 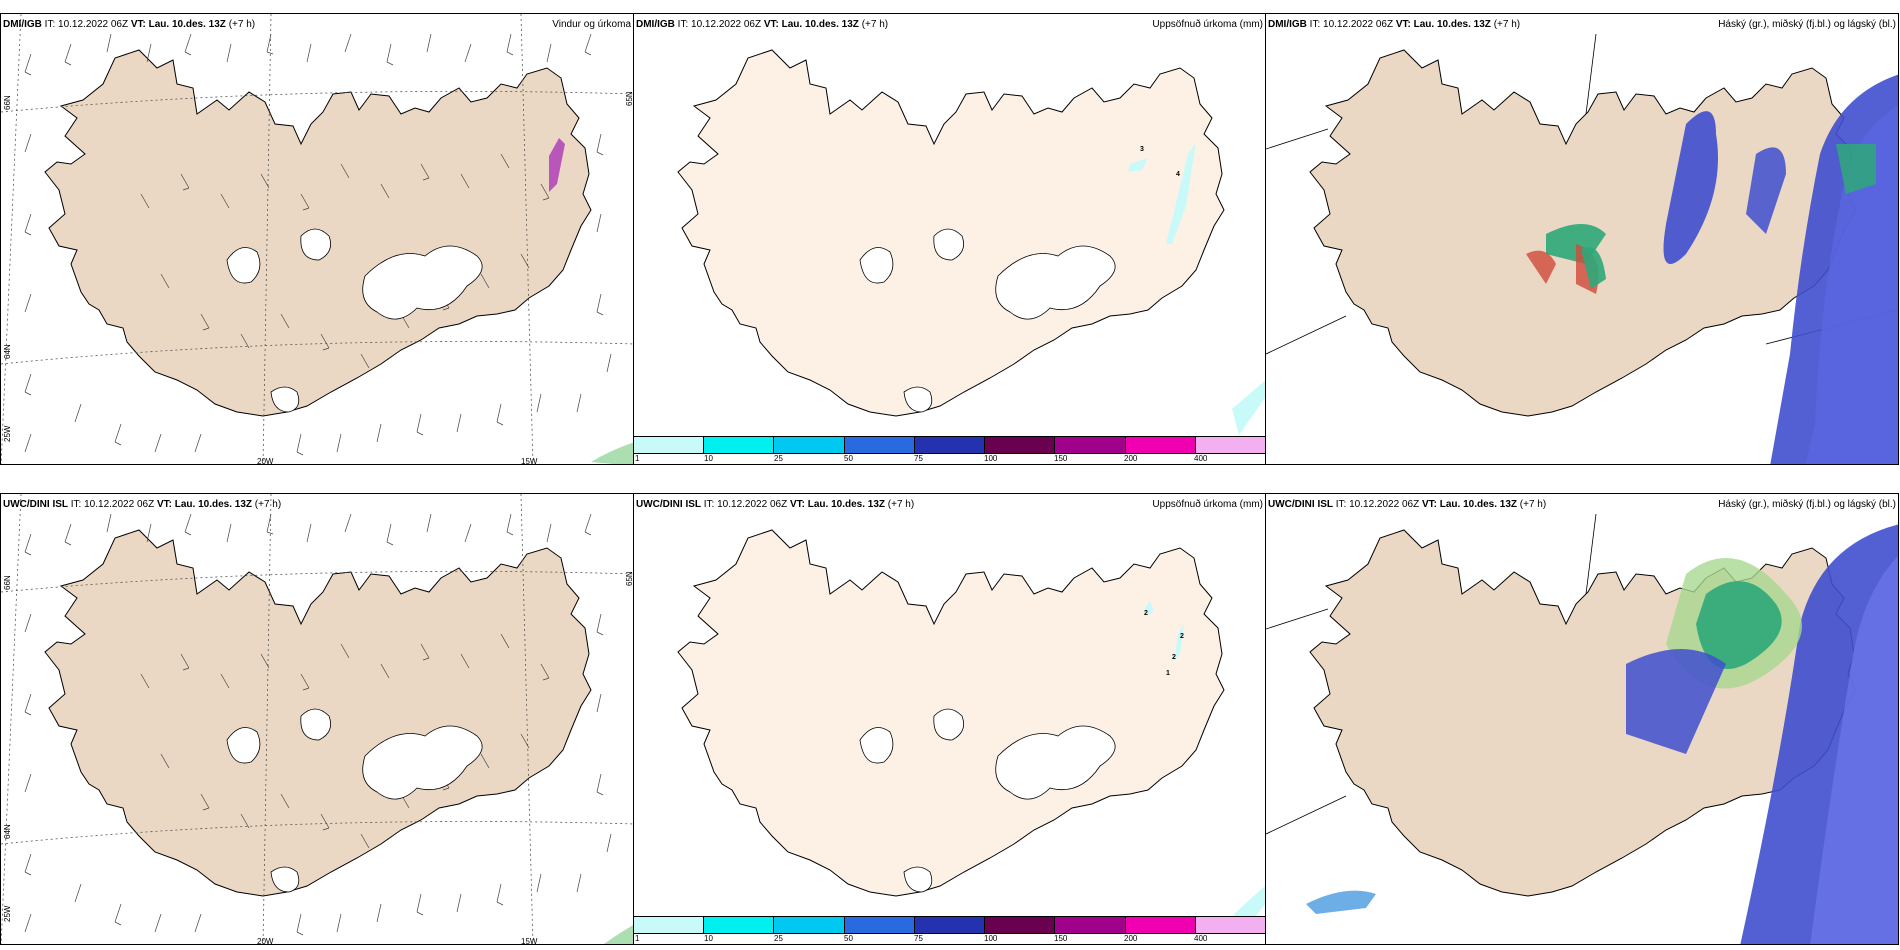 What do you see at coordinates (1178, 174) in the screenshot?
I see `precip-label: 4` at bounding box center [1178, 174].